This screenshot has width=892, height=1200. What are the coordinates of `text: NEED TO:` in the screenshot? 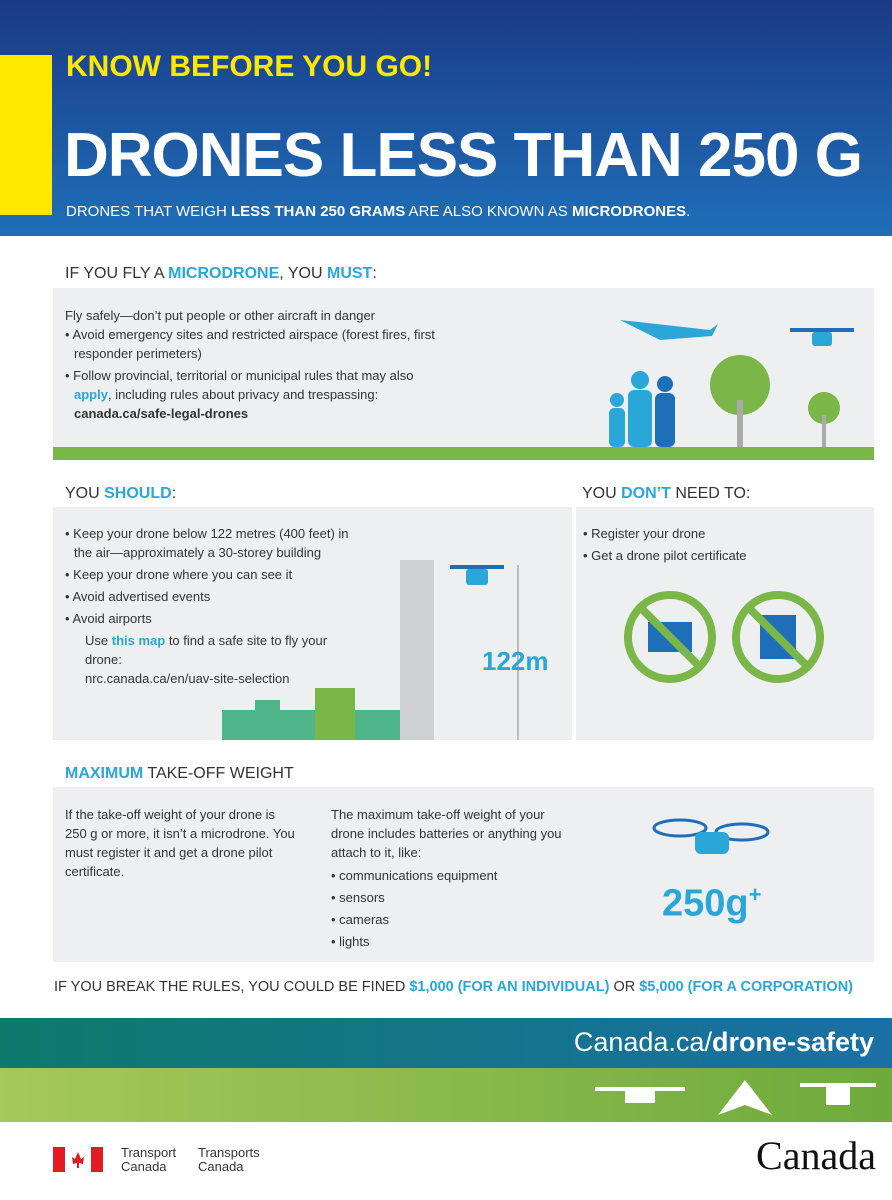 It's located at (710, 493).